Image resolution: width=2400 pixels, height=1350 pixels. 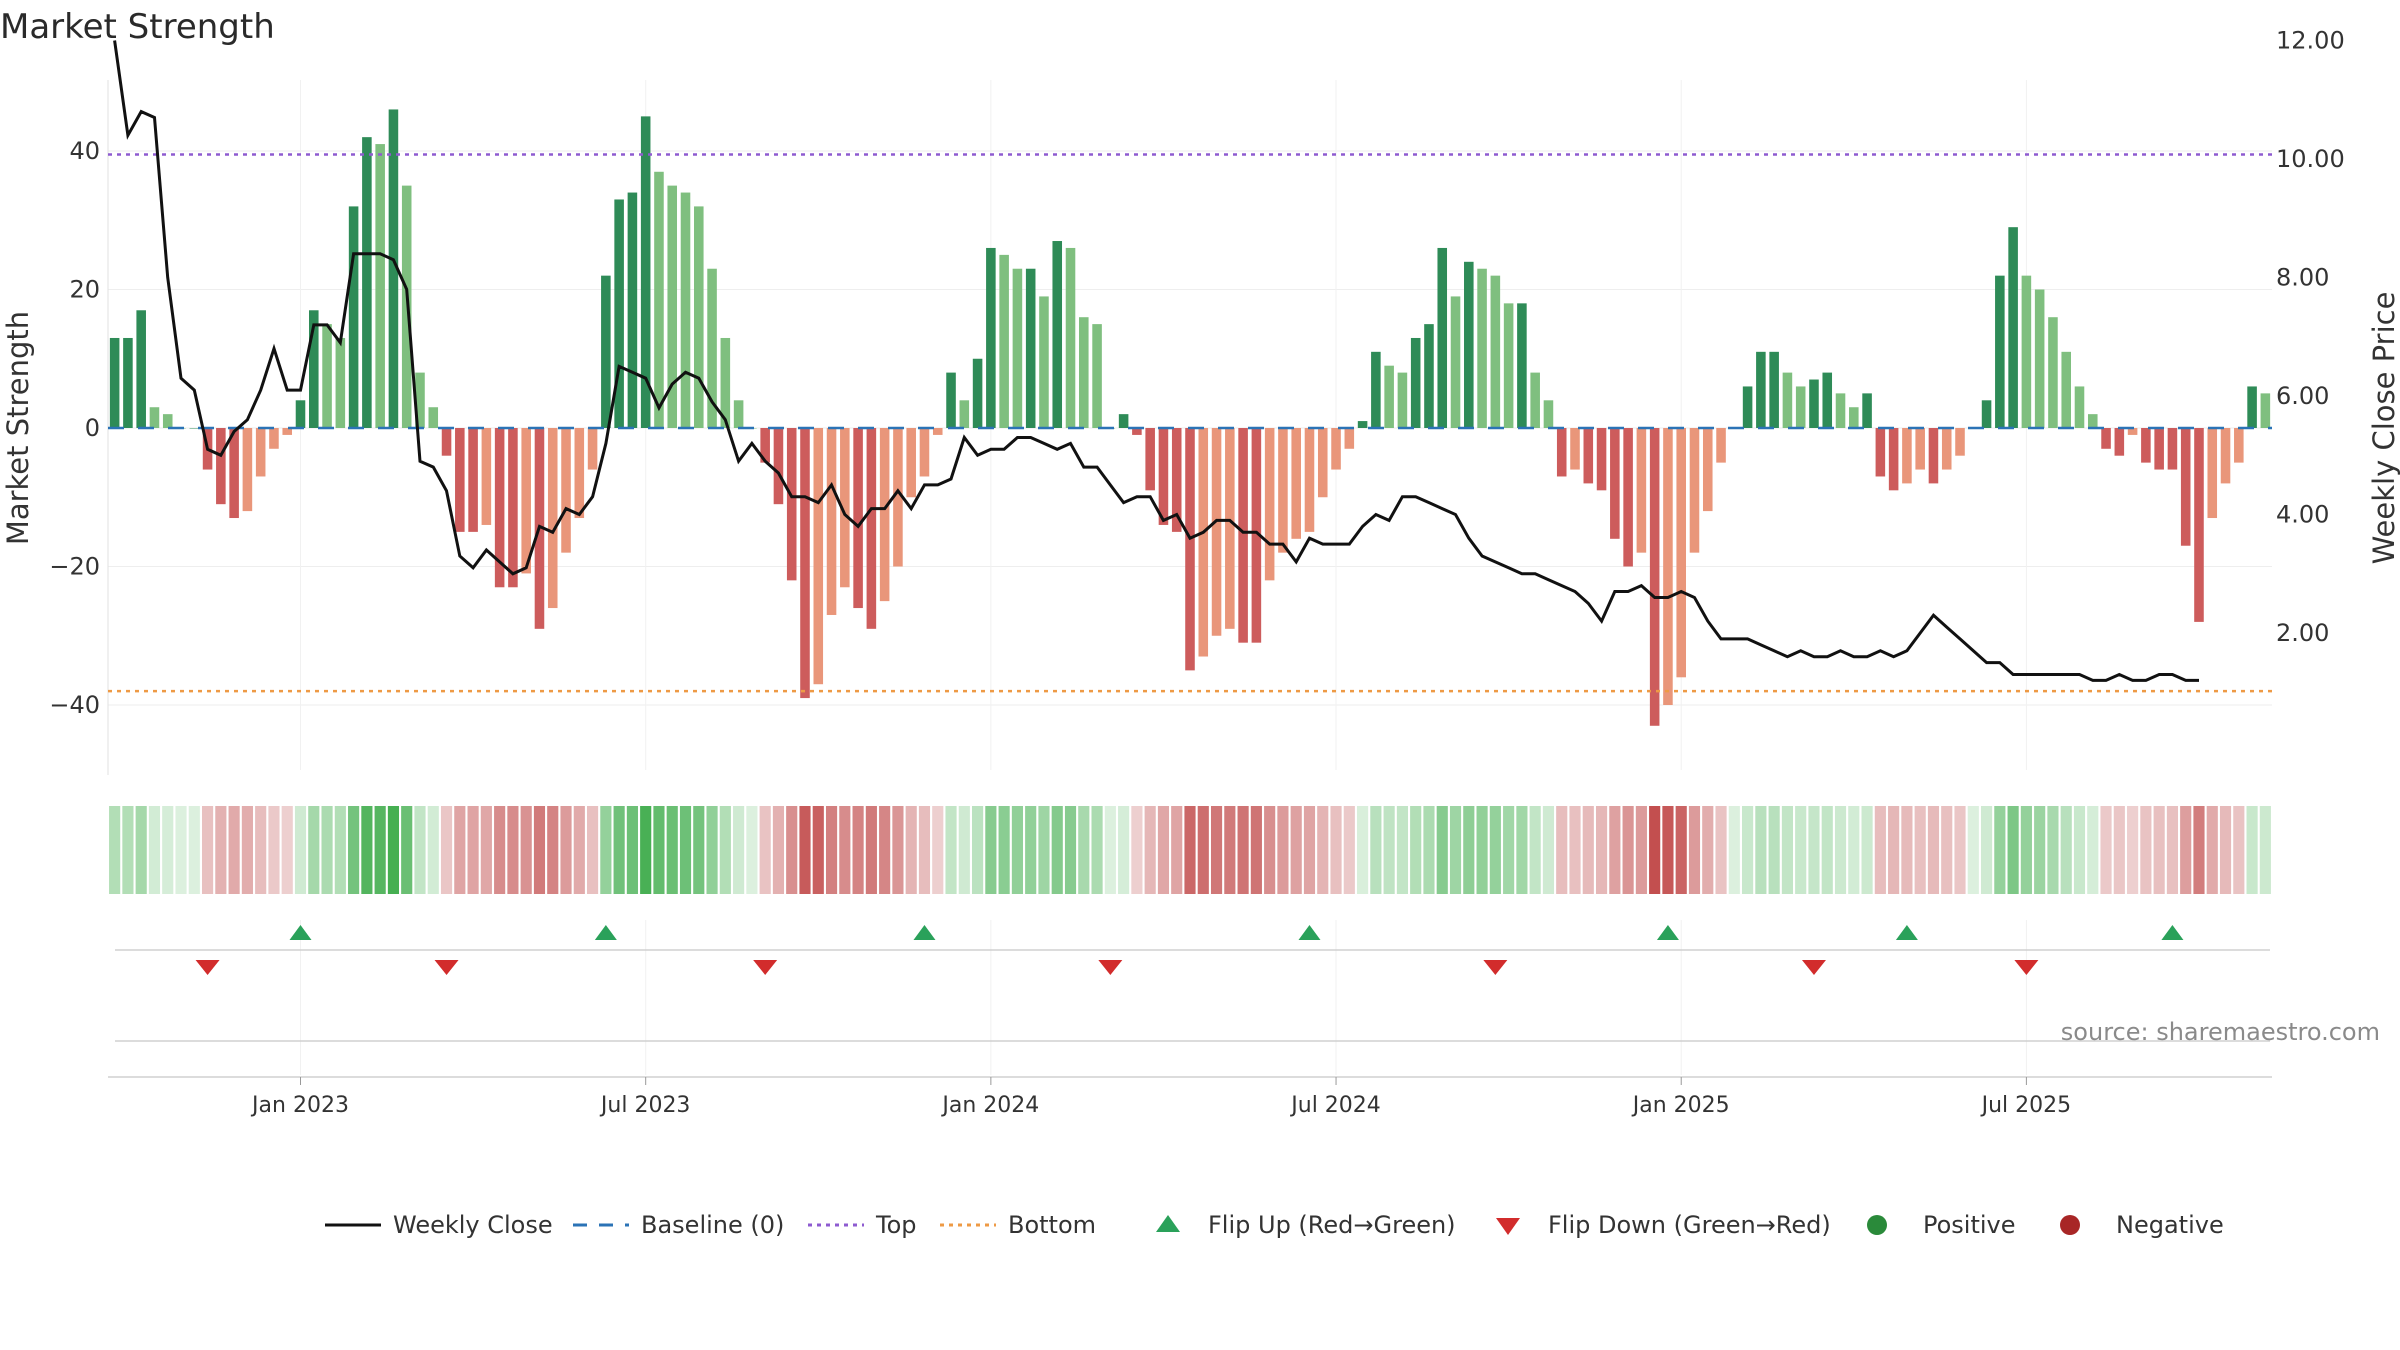 I want to click on legend-item: Bottom, so click(x=1018, y=1225).